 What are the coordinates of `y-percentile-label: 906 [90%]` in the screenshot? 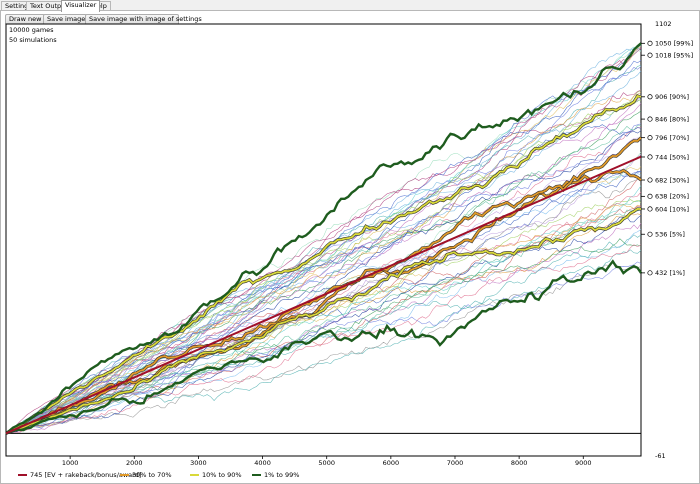 It's located at (672, 97).